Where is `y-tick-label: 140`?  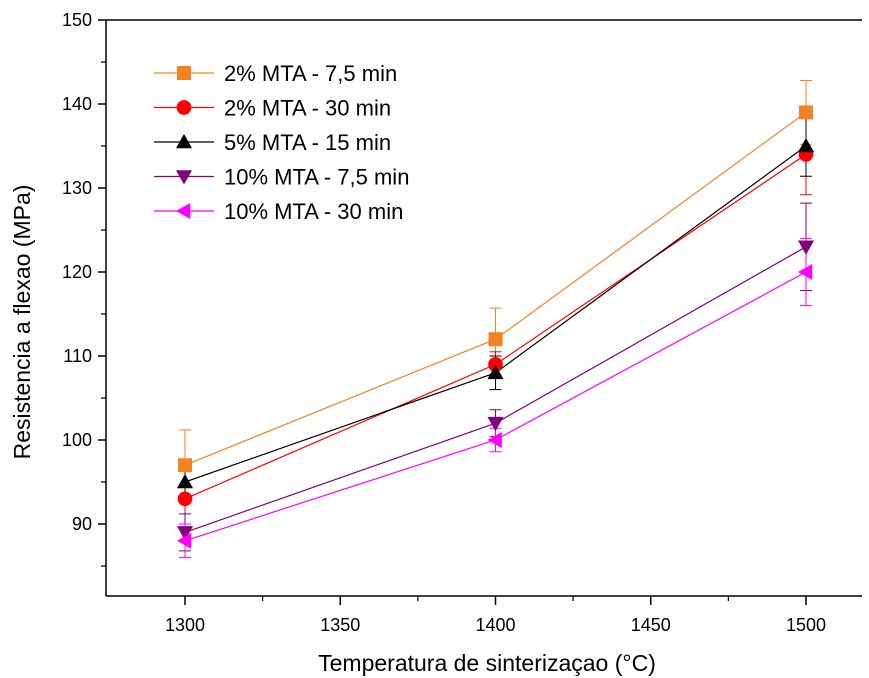
y-tick-label: 140 is located at coordinates (77, 104).